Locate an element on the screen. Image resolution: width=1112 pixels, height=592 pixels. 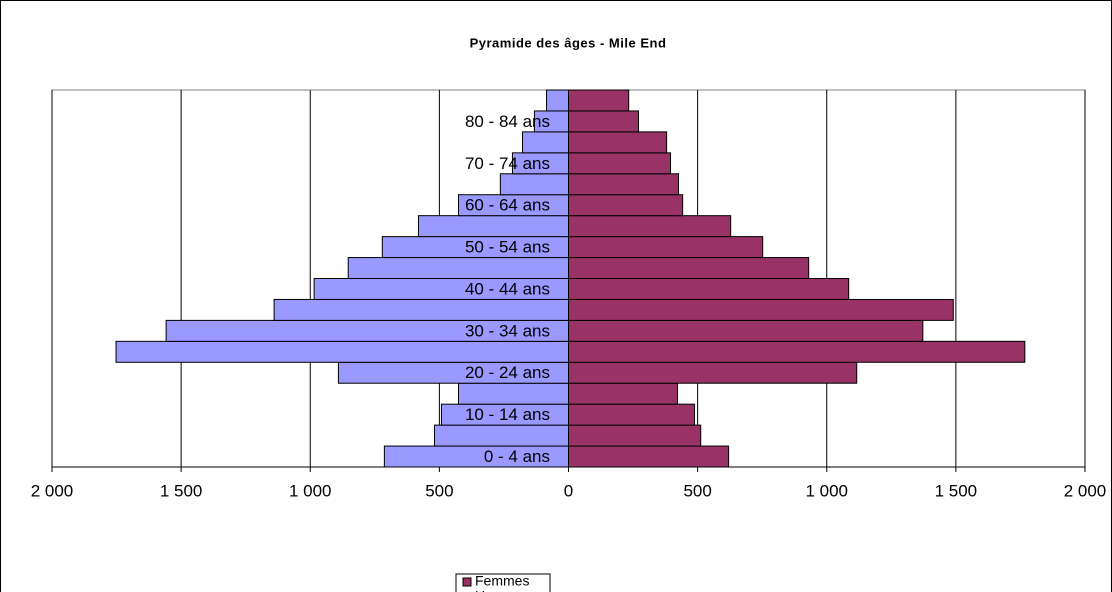
x-tick-label: 0 is located at coordinates (568, 490).